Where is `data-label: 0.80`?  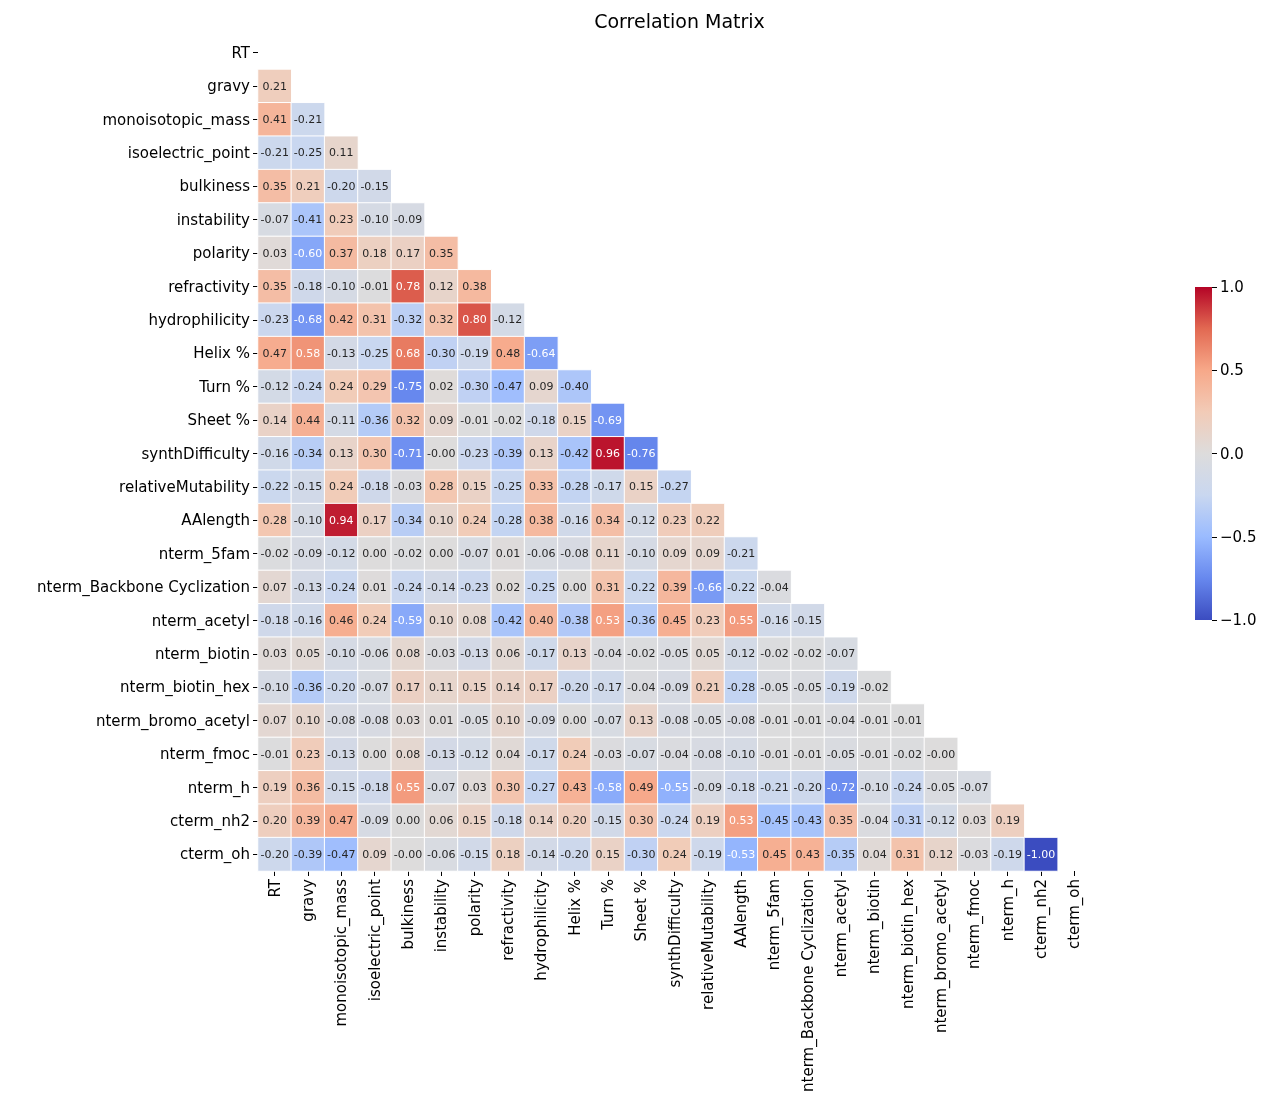 data-label: 0.80 is located at coordinates (474, 320).